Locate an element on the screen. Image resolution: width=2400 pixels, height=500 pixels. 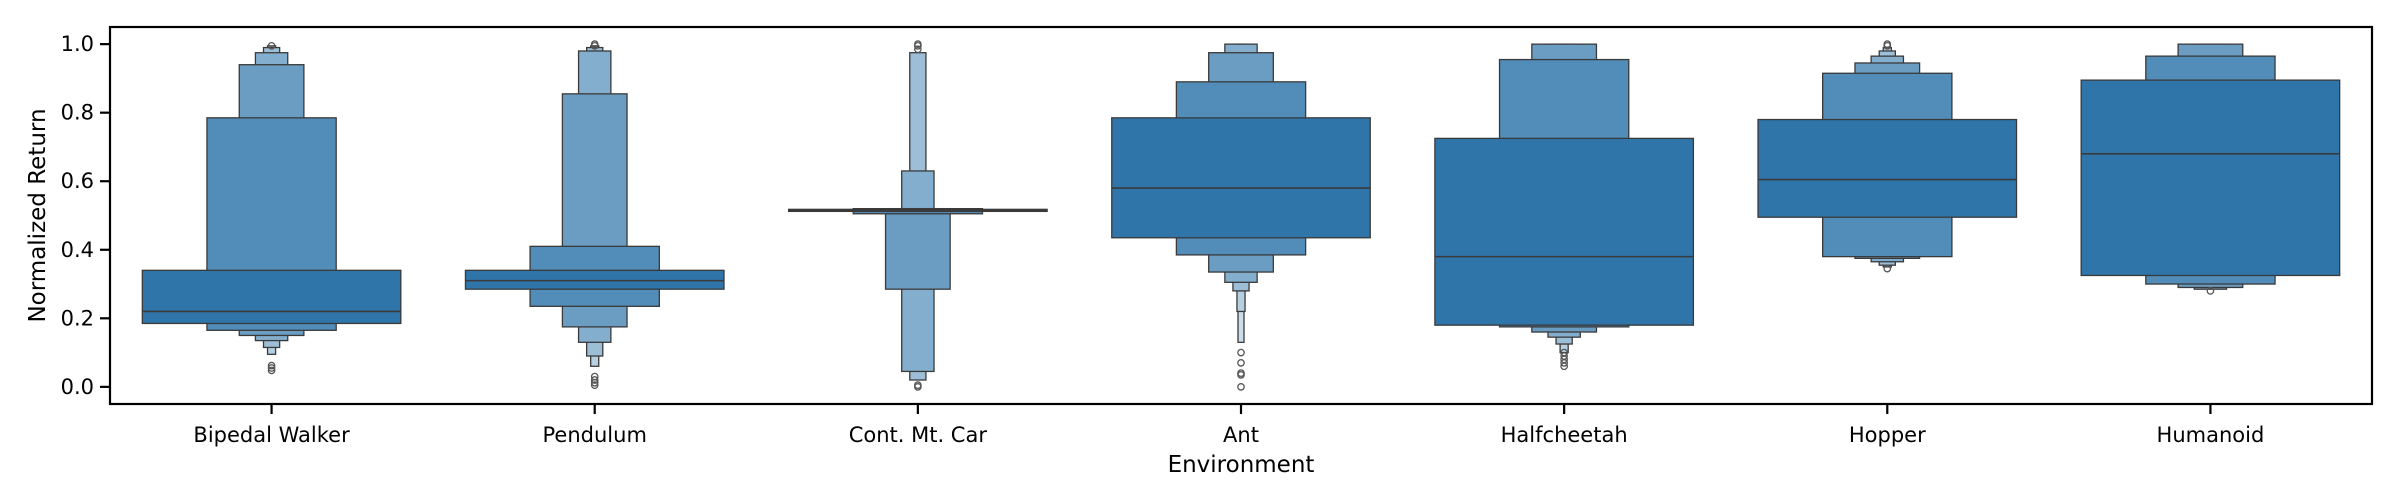
y-tick-label: 0.4 is located at coordinates (77, 250).